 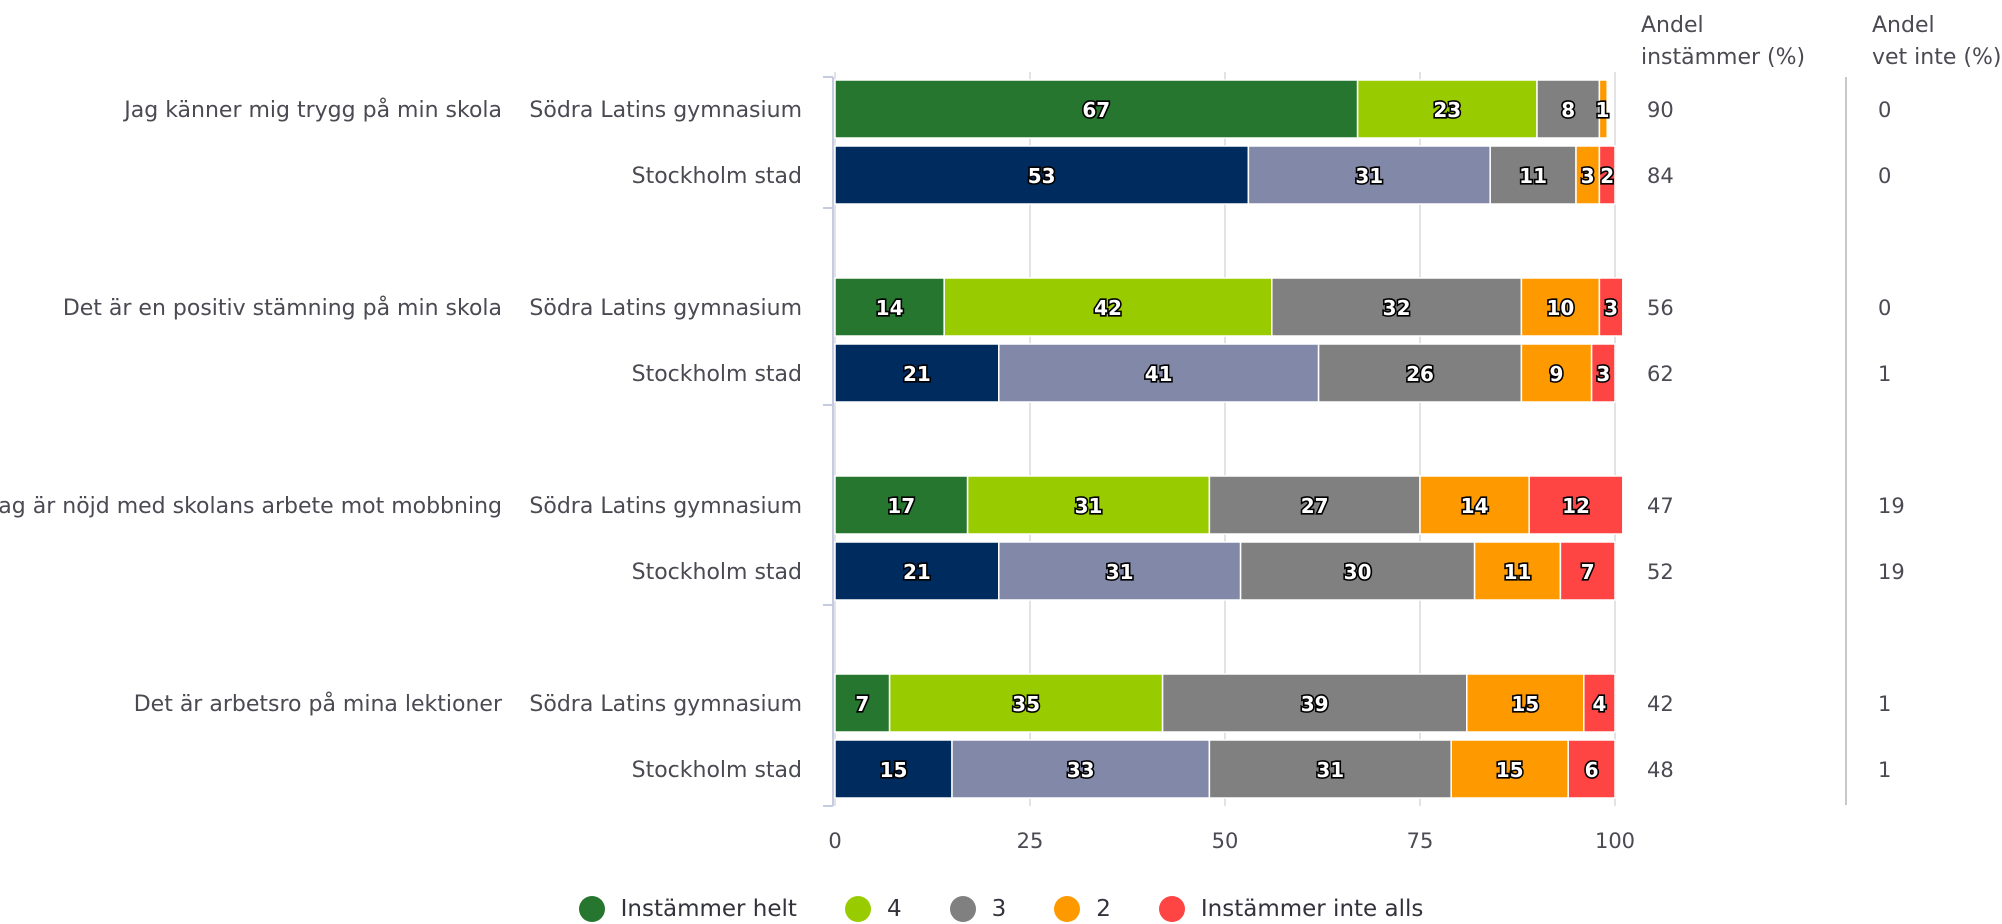 What do you see at coordinates (834, 841) in the screenshot?
I see `x-tick-label: 0` at bounding box center [834, 841].